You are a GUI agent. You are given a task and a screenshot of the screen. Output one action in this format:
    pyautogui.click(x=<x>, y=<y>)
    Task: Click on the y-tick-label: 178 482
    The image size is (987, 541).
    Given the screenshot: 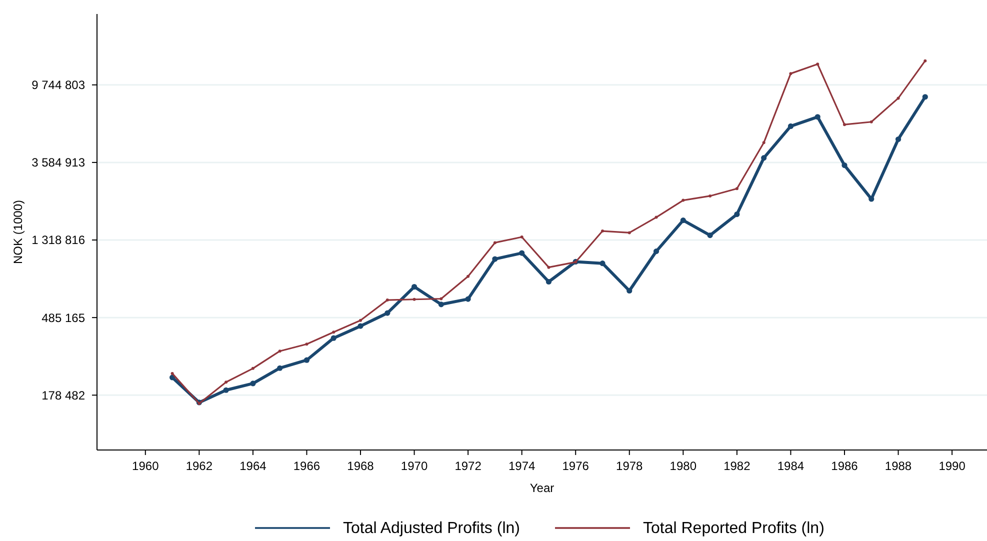 What is the action you would take?
    pyautogui.click(x=64, y=395)
    